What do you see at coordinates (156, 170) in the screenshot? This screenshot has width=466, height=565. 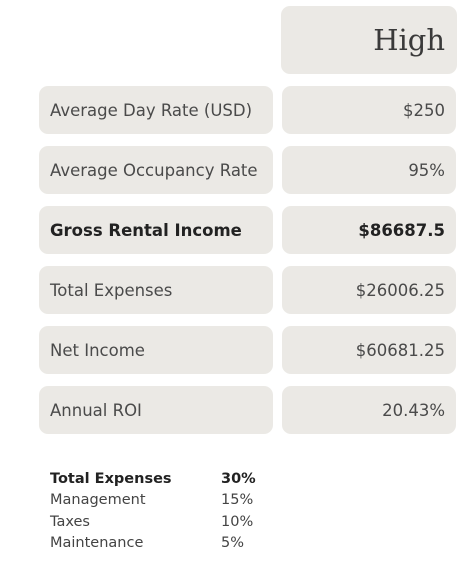 I see `label-average-occupancy-rate: Average Occupancy Rate` at bounding box center [156, 170].